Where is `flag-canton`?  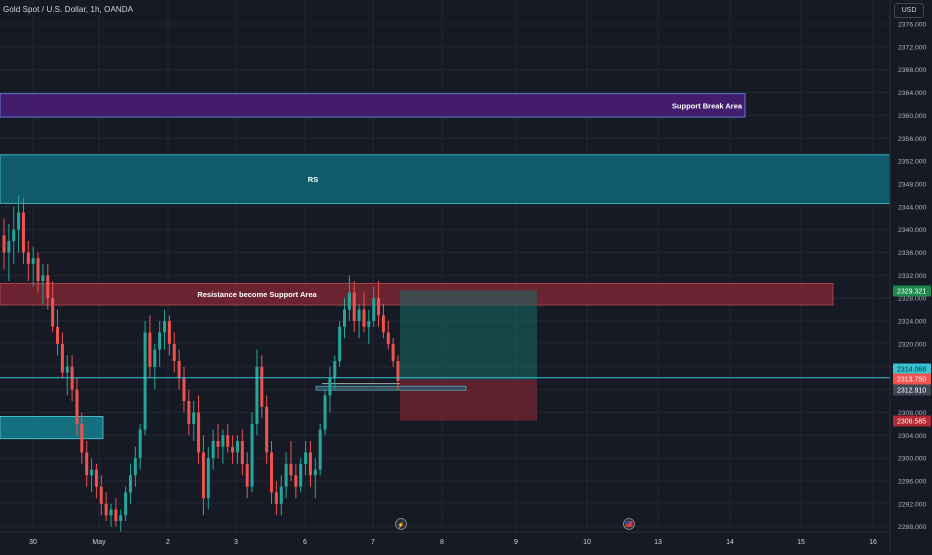 flag-canton is located at coordinates (627, 522).